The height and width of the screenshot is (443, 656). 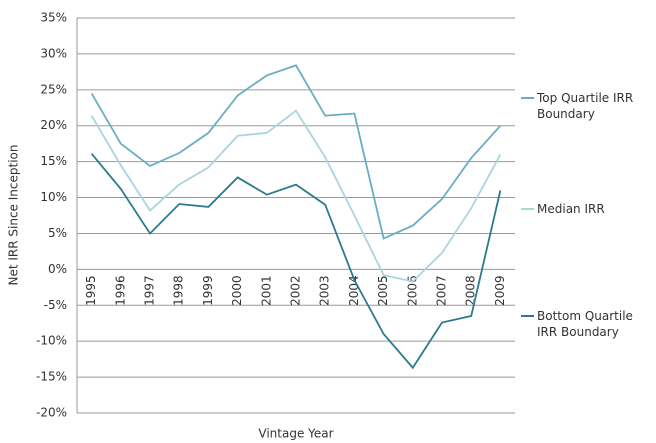 I want to click on y-tick-label: -5%, so click(x=55, y=305).